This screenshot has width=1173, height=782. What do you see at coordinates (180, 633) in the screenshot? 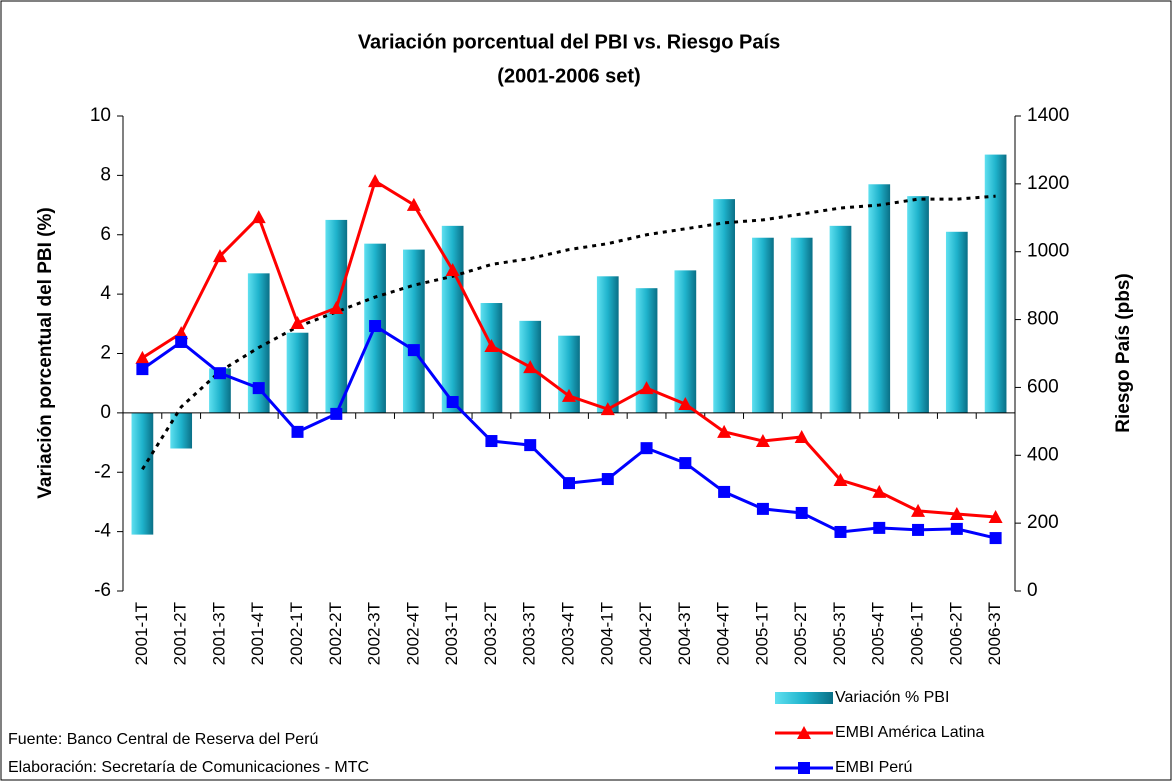
I see `x-tick-label: 2001-2T` at bounding box center [180, 633].